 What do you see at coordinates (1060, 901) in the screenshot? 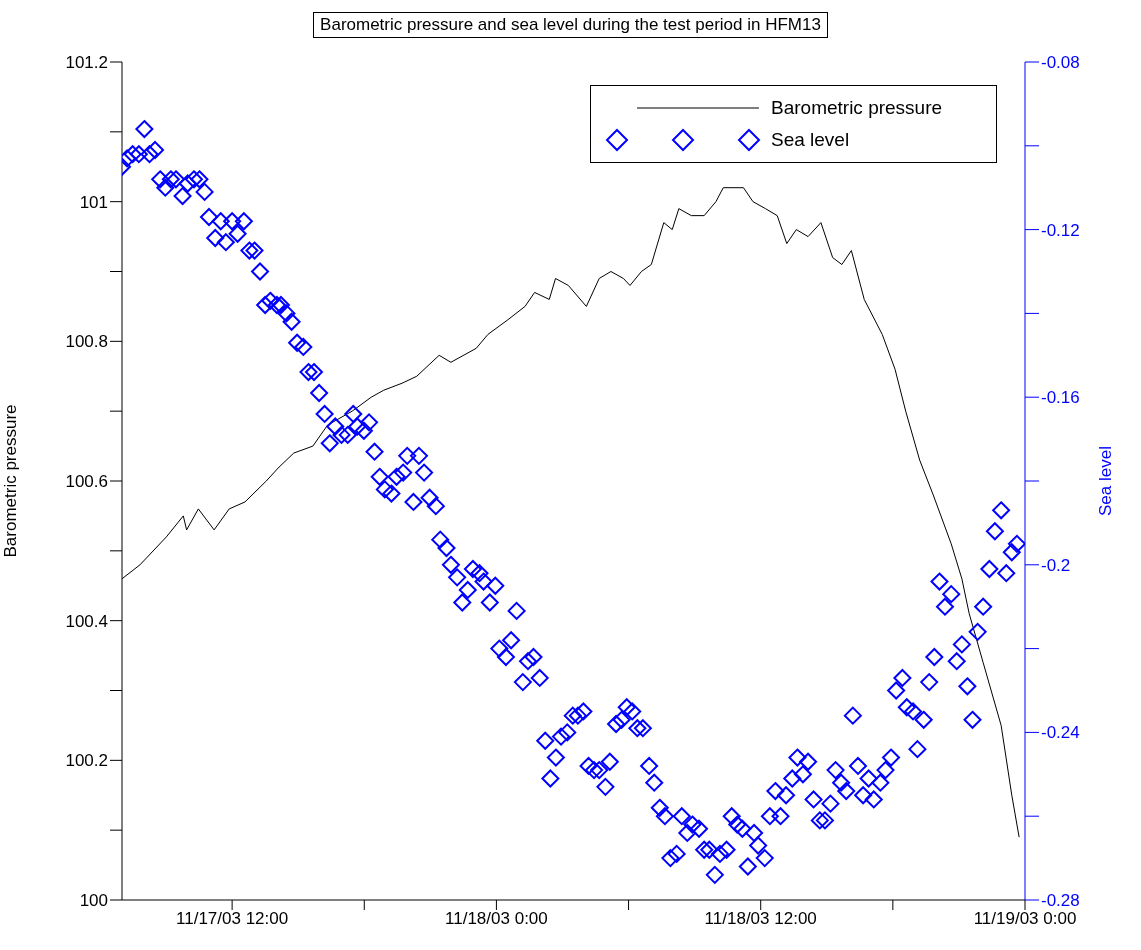
I see `y2-tick-label: -0.28` at bounding box center [1060, 901].